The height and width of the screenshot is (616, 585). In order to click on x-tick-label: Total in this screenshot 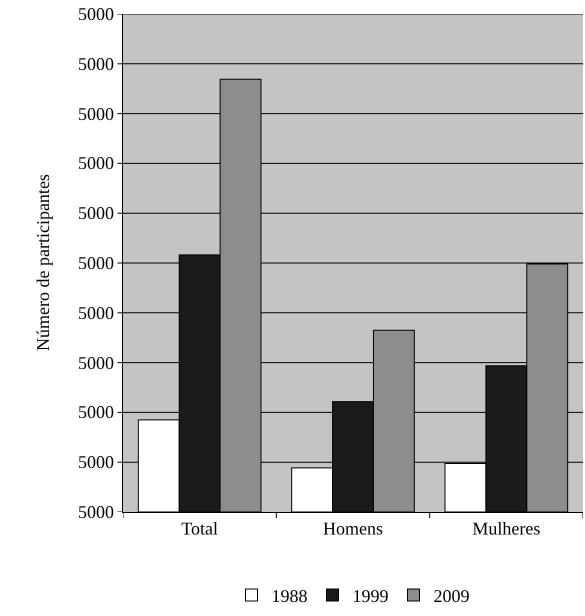, I will do `click(199, 528)`.